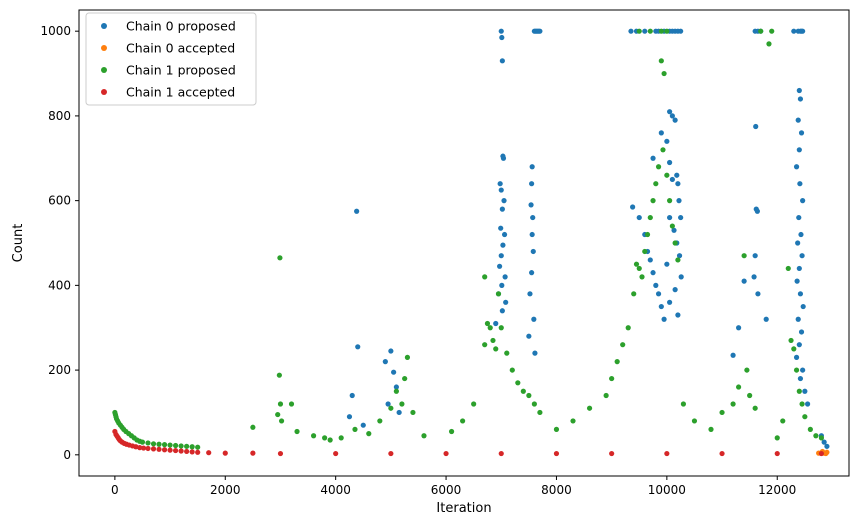  What do you see at coordinates (556, 490) in the screenshot?
I see `x-tick-label: 8000` at bounding box center [556, 490].